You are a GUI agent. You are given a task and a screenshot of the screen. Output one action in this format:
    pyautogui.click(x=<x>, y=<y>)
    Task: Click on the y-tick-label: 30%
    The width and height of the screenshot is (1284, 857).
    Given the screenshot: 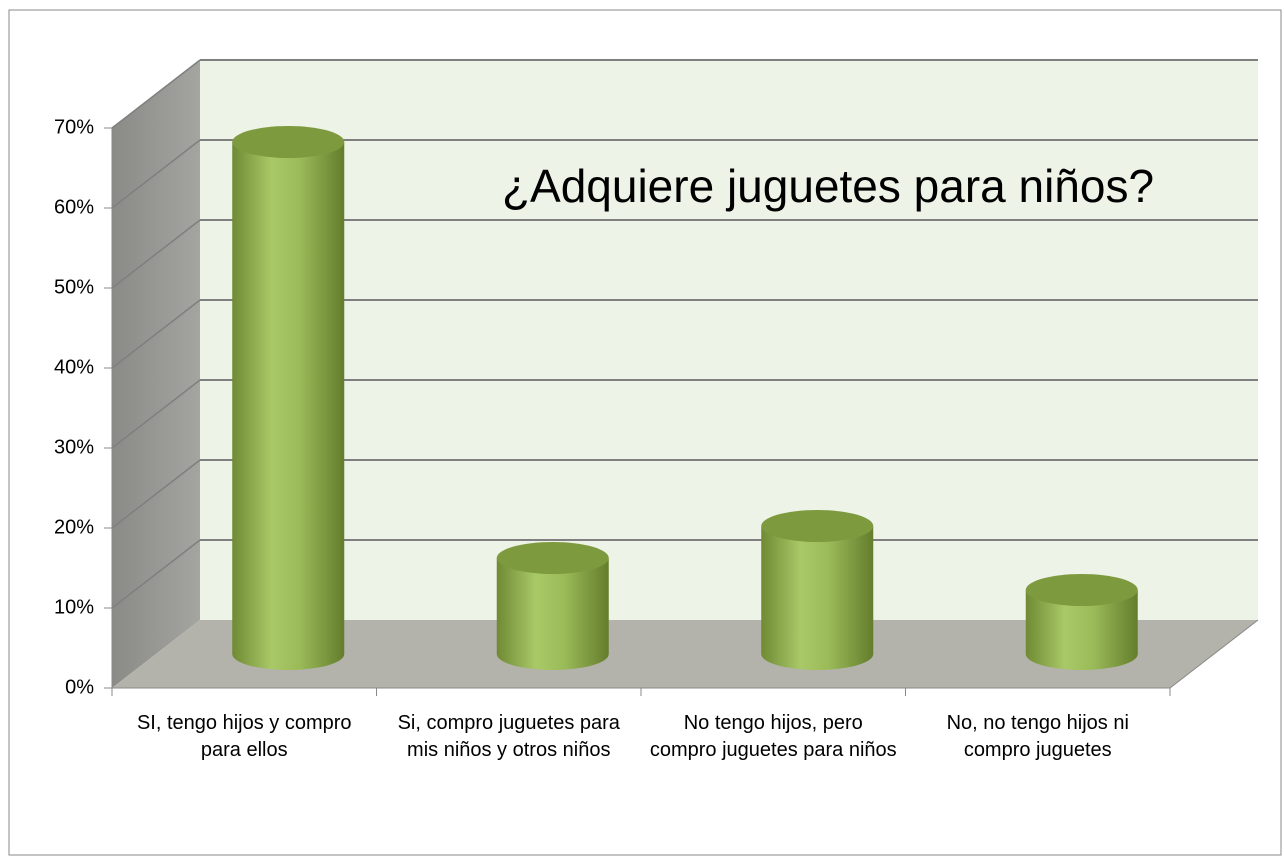 What is the action you would take?
    pyautogui.click(x=74, y=447)
    